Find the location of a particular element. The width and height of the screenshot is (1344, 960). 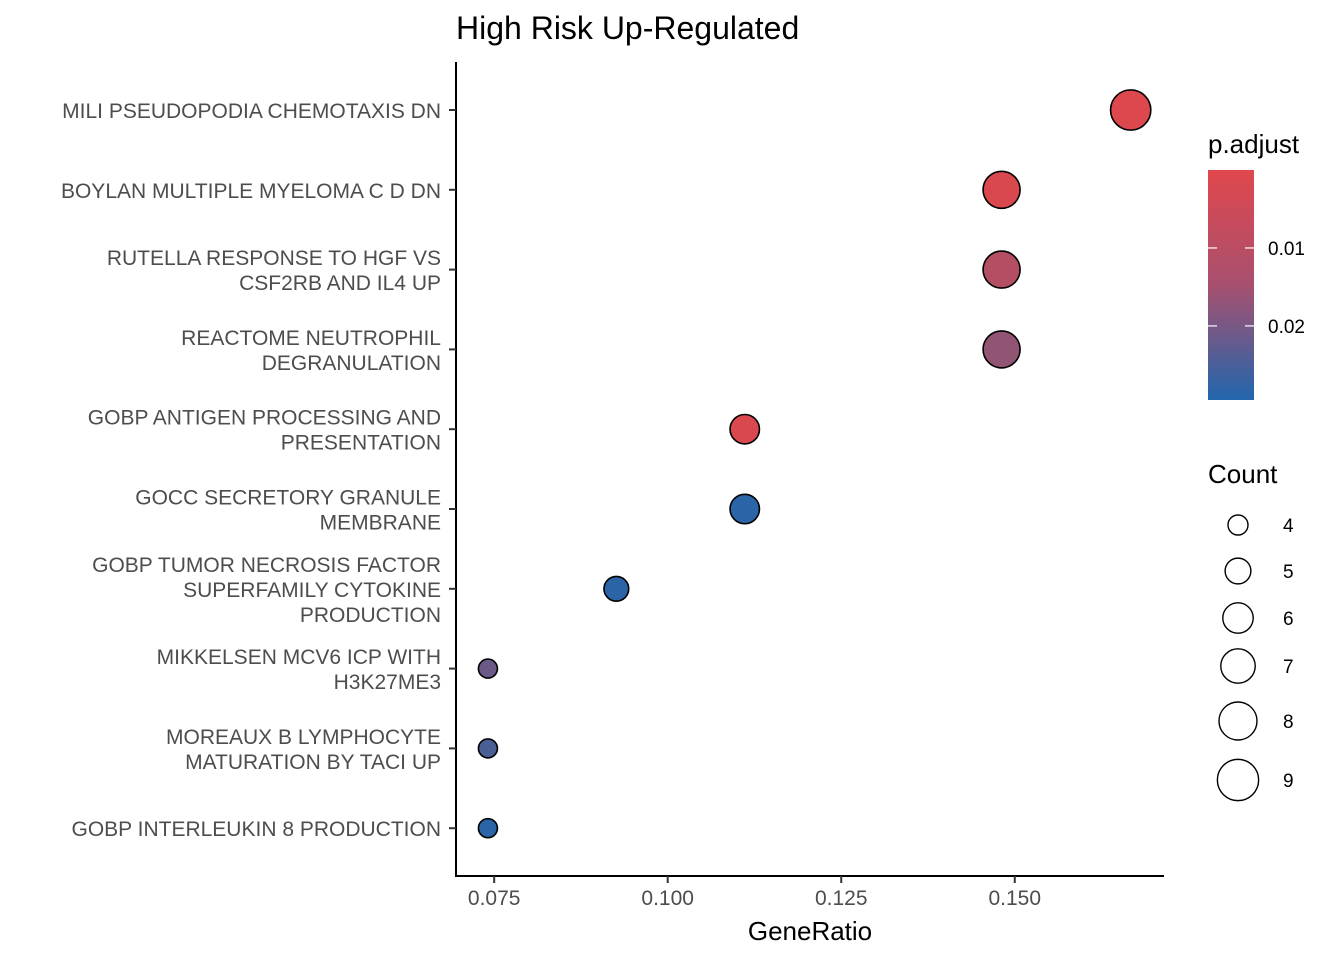

color-legend-bar is located at coordinates (1231, 285).